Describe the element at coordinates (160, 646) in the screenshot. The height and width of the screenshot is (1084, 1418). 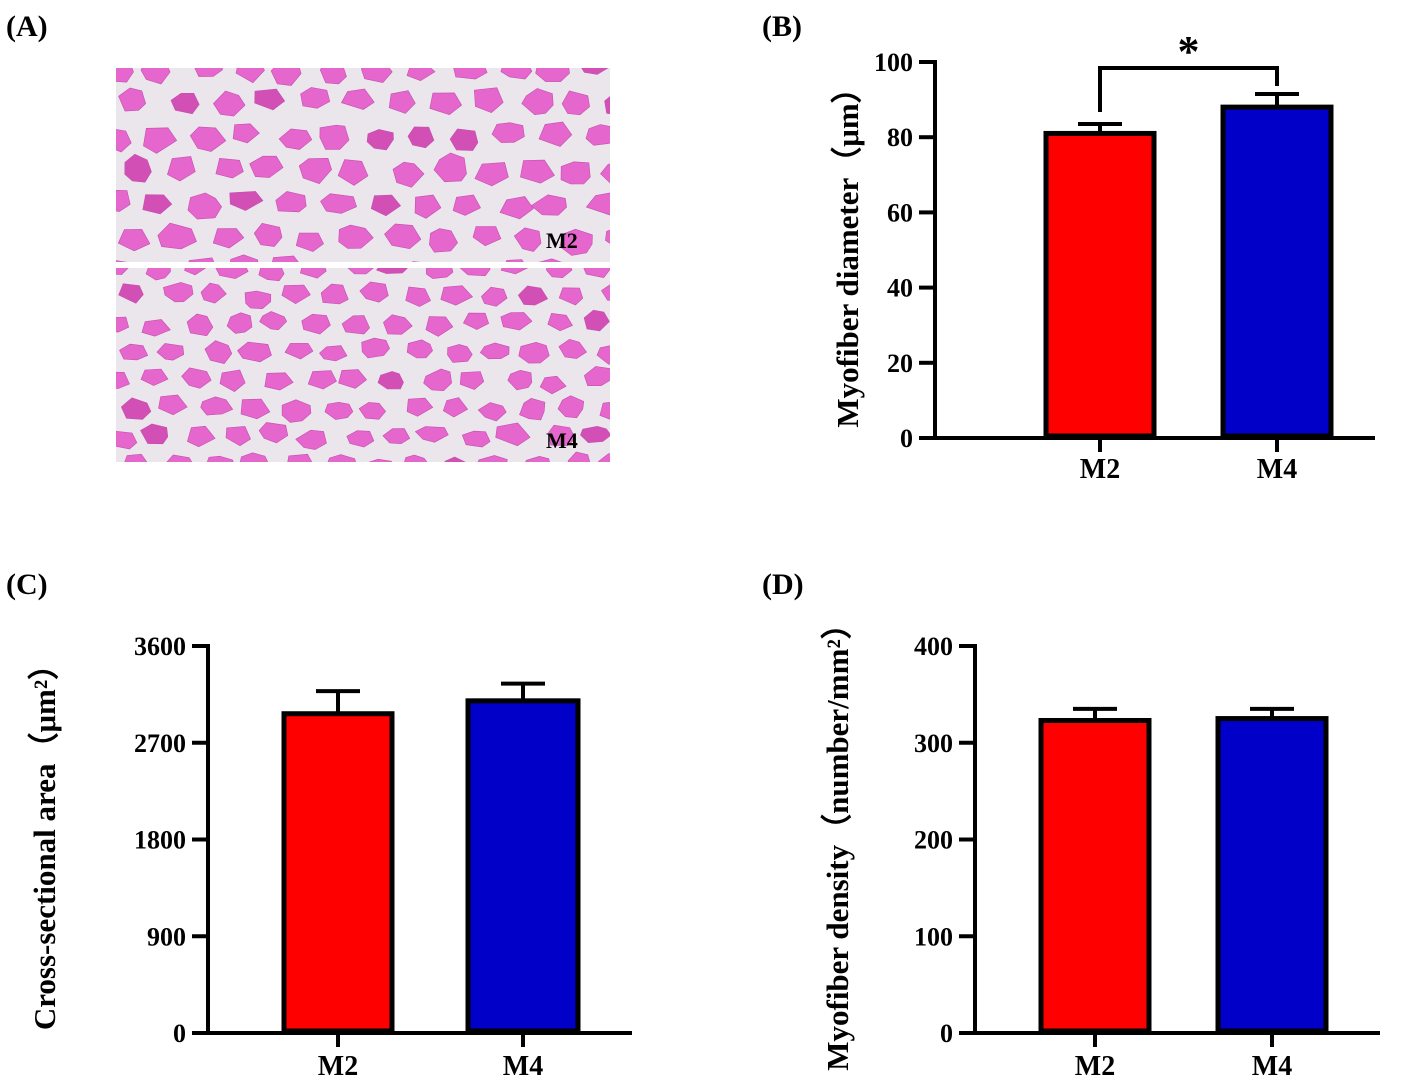
I see `y-tick-label: 3600` at that location.